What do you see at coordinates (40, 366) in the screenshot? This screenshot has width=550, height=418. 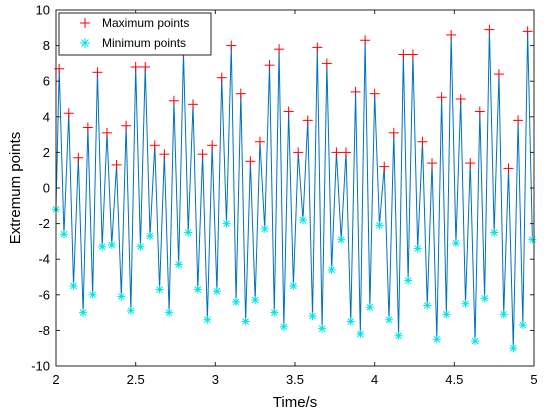 I see `y-tick-label: -10` at bounding box center [40, 366].